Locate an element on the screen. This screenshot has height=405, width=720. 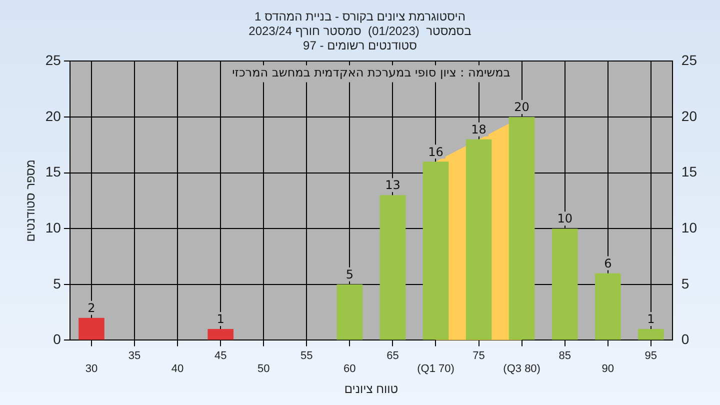
x-tick-label: 30 is located at coordinates (91, 369).